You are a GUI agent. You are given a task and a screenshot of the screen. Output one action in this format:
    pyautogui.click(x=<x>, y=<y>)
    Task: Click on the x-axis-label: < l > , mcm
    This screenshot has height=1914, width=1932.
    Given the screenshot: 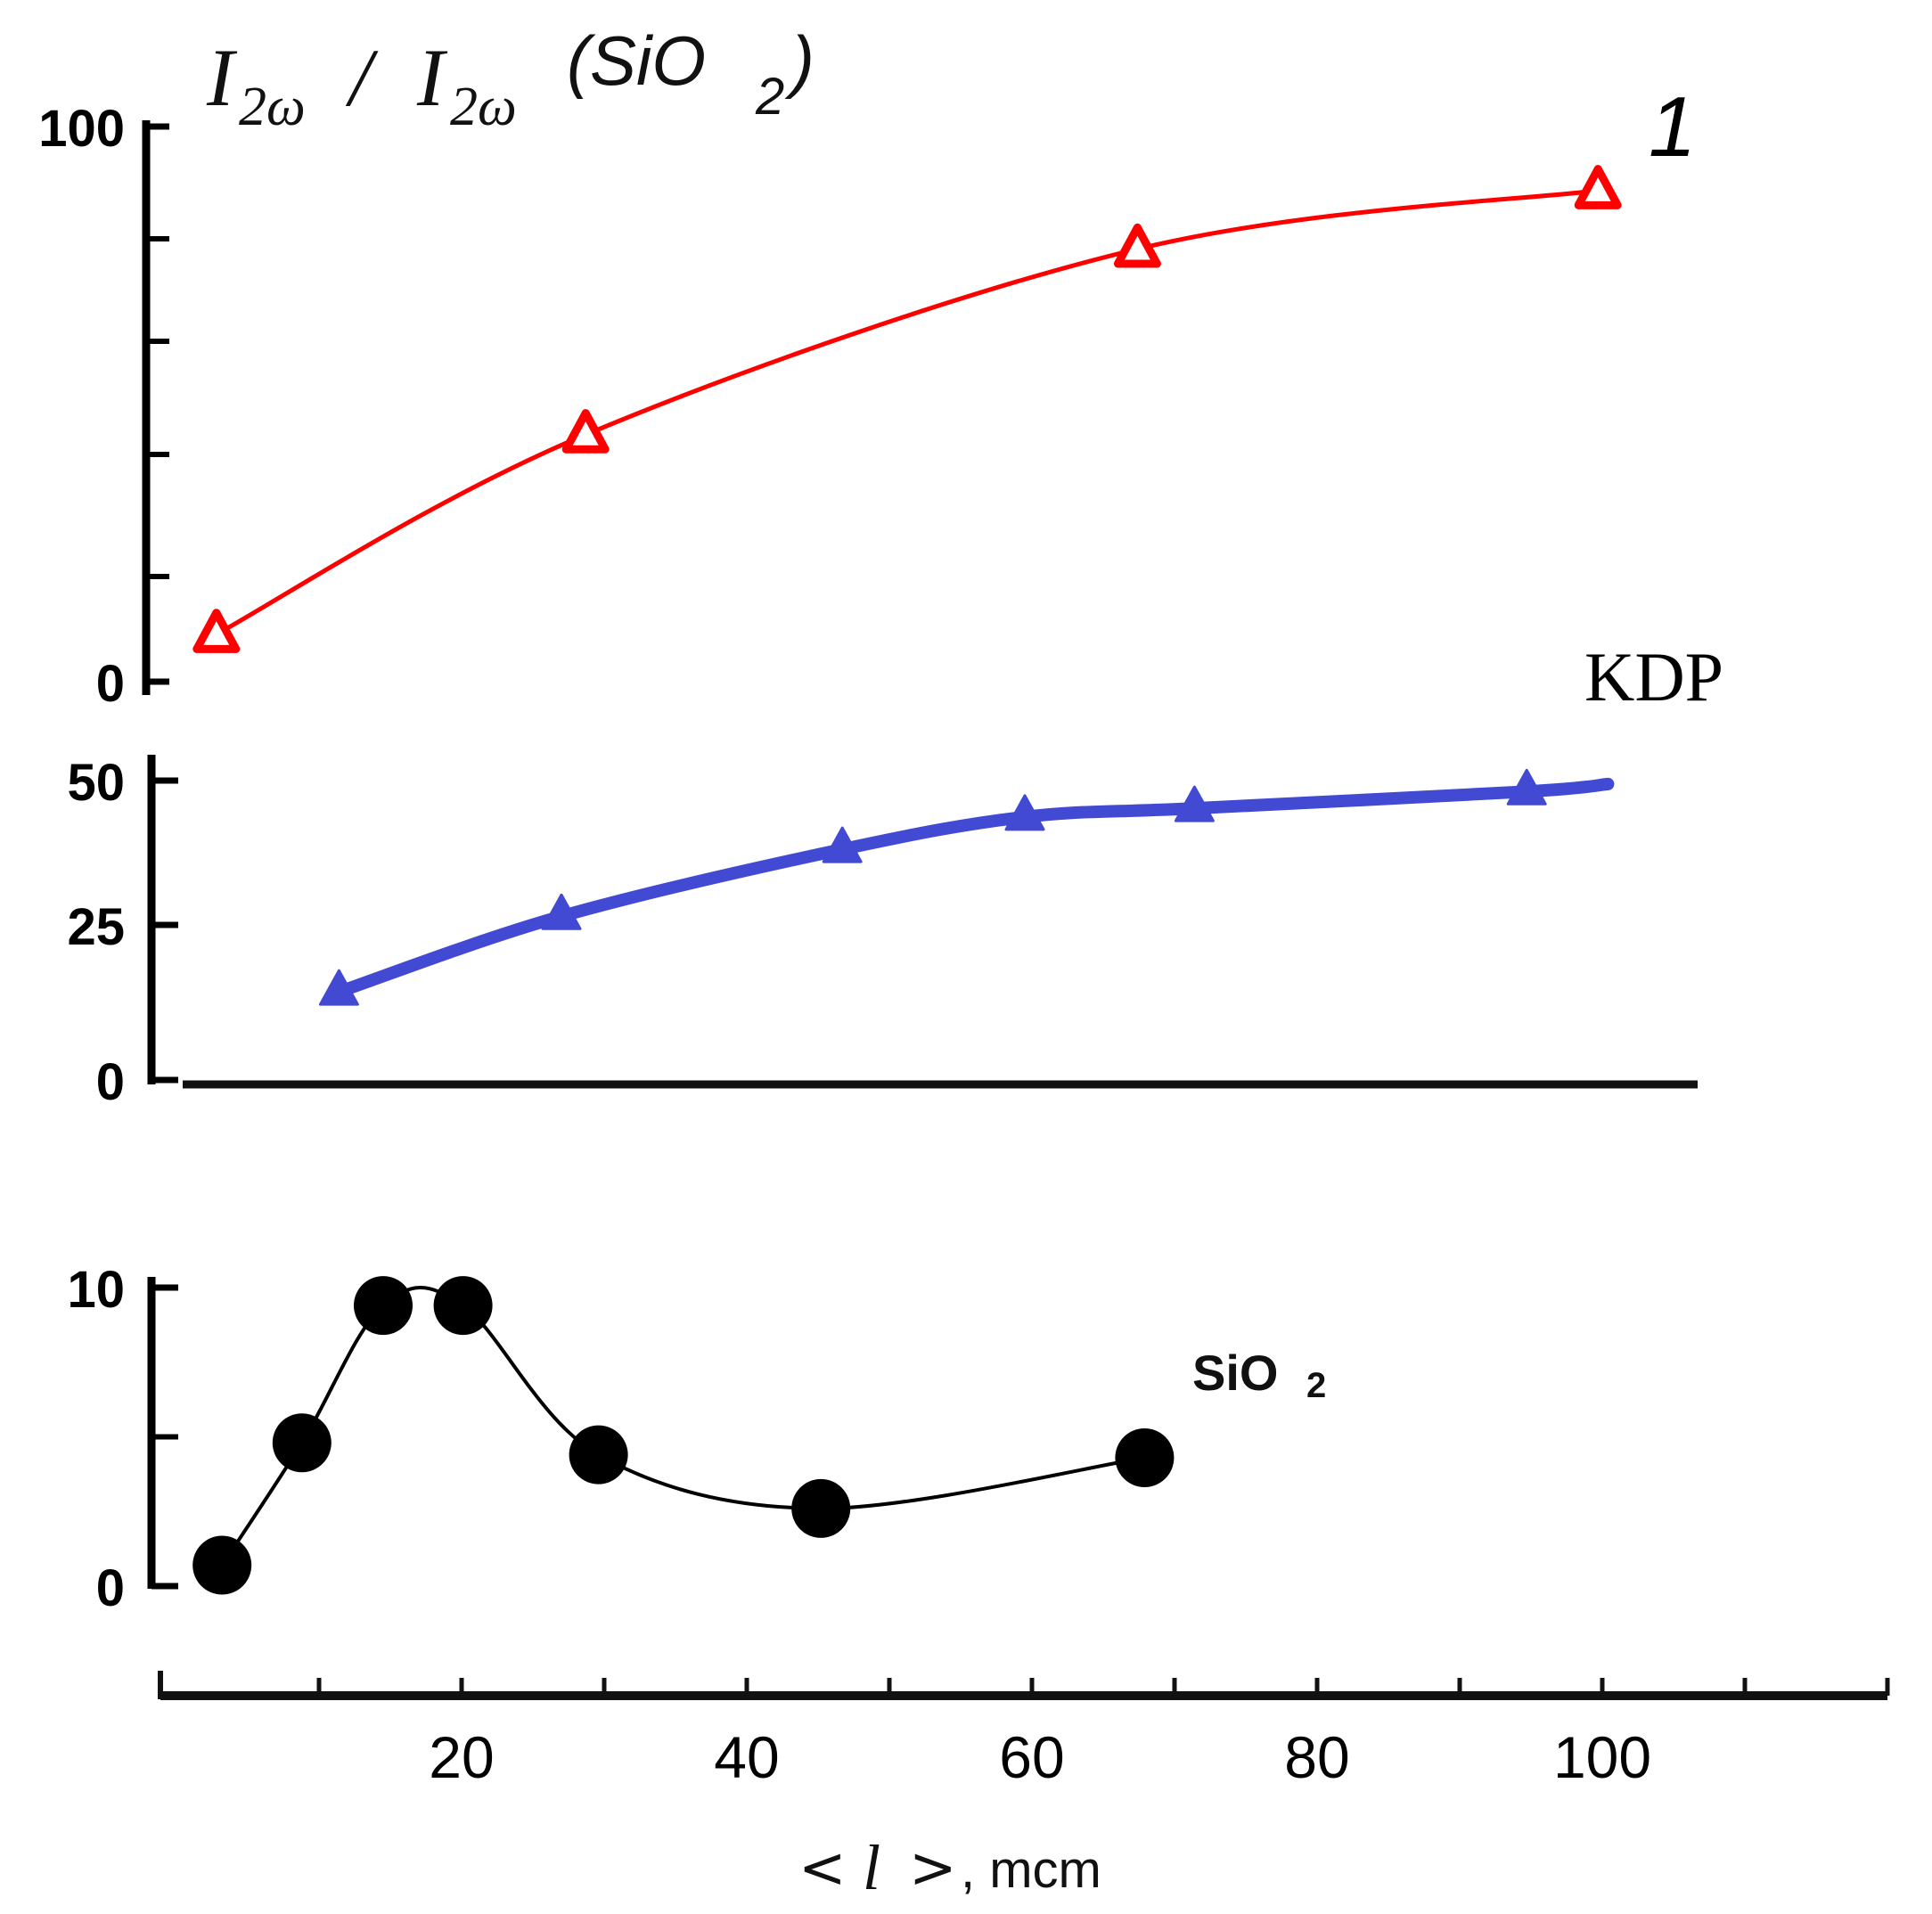 What is the action you would take?
    pyautogui.click(x=949, y=1868)
    